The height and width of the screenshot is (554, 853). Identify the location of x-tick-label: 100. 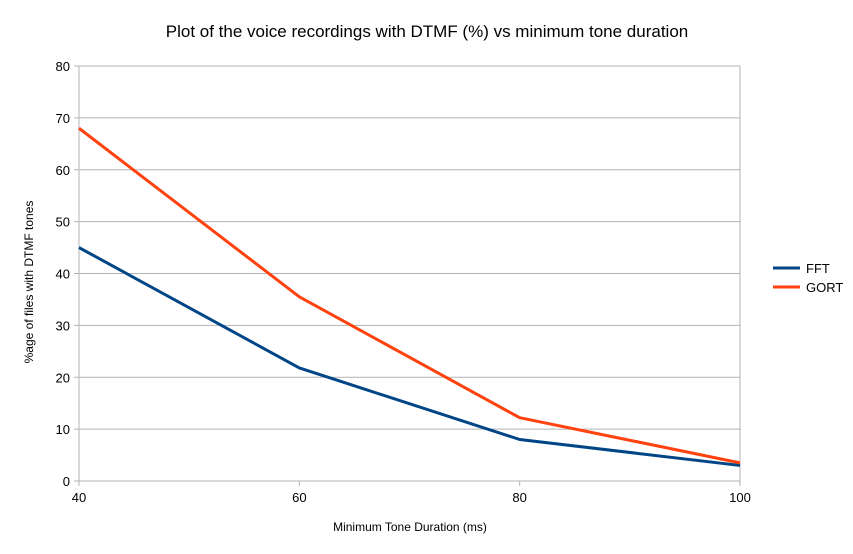
(740, 497).